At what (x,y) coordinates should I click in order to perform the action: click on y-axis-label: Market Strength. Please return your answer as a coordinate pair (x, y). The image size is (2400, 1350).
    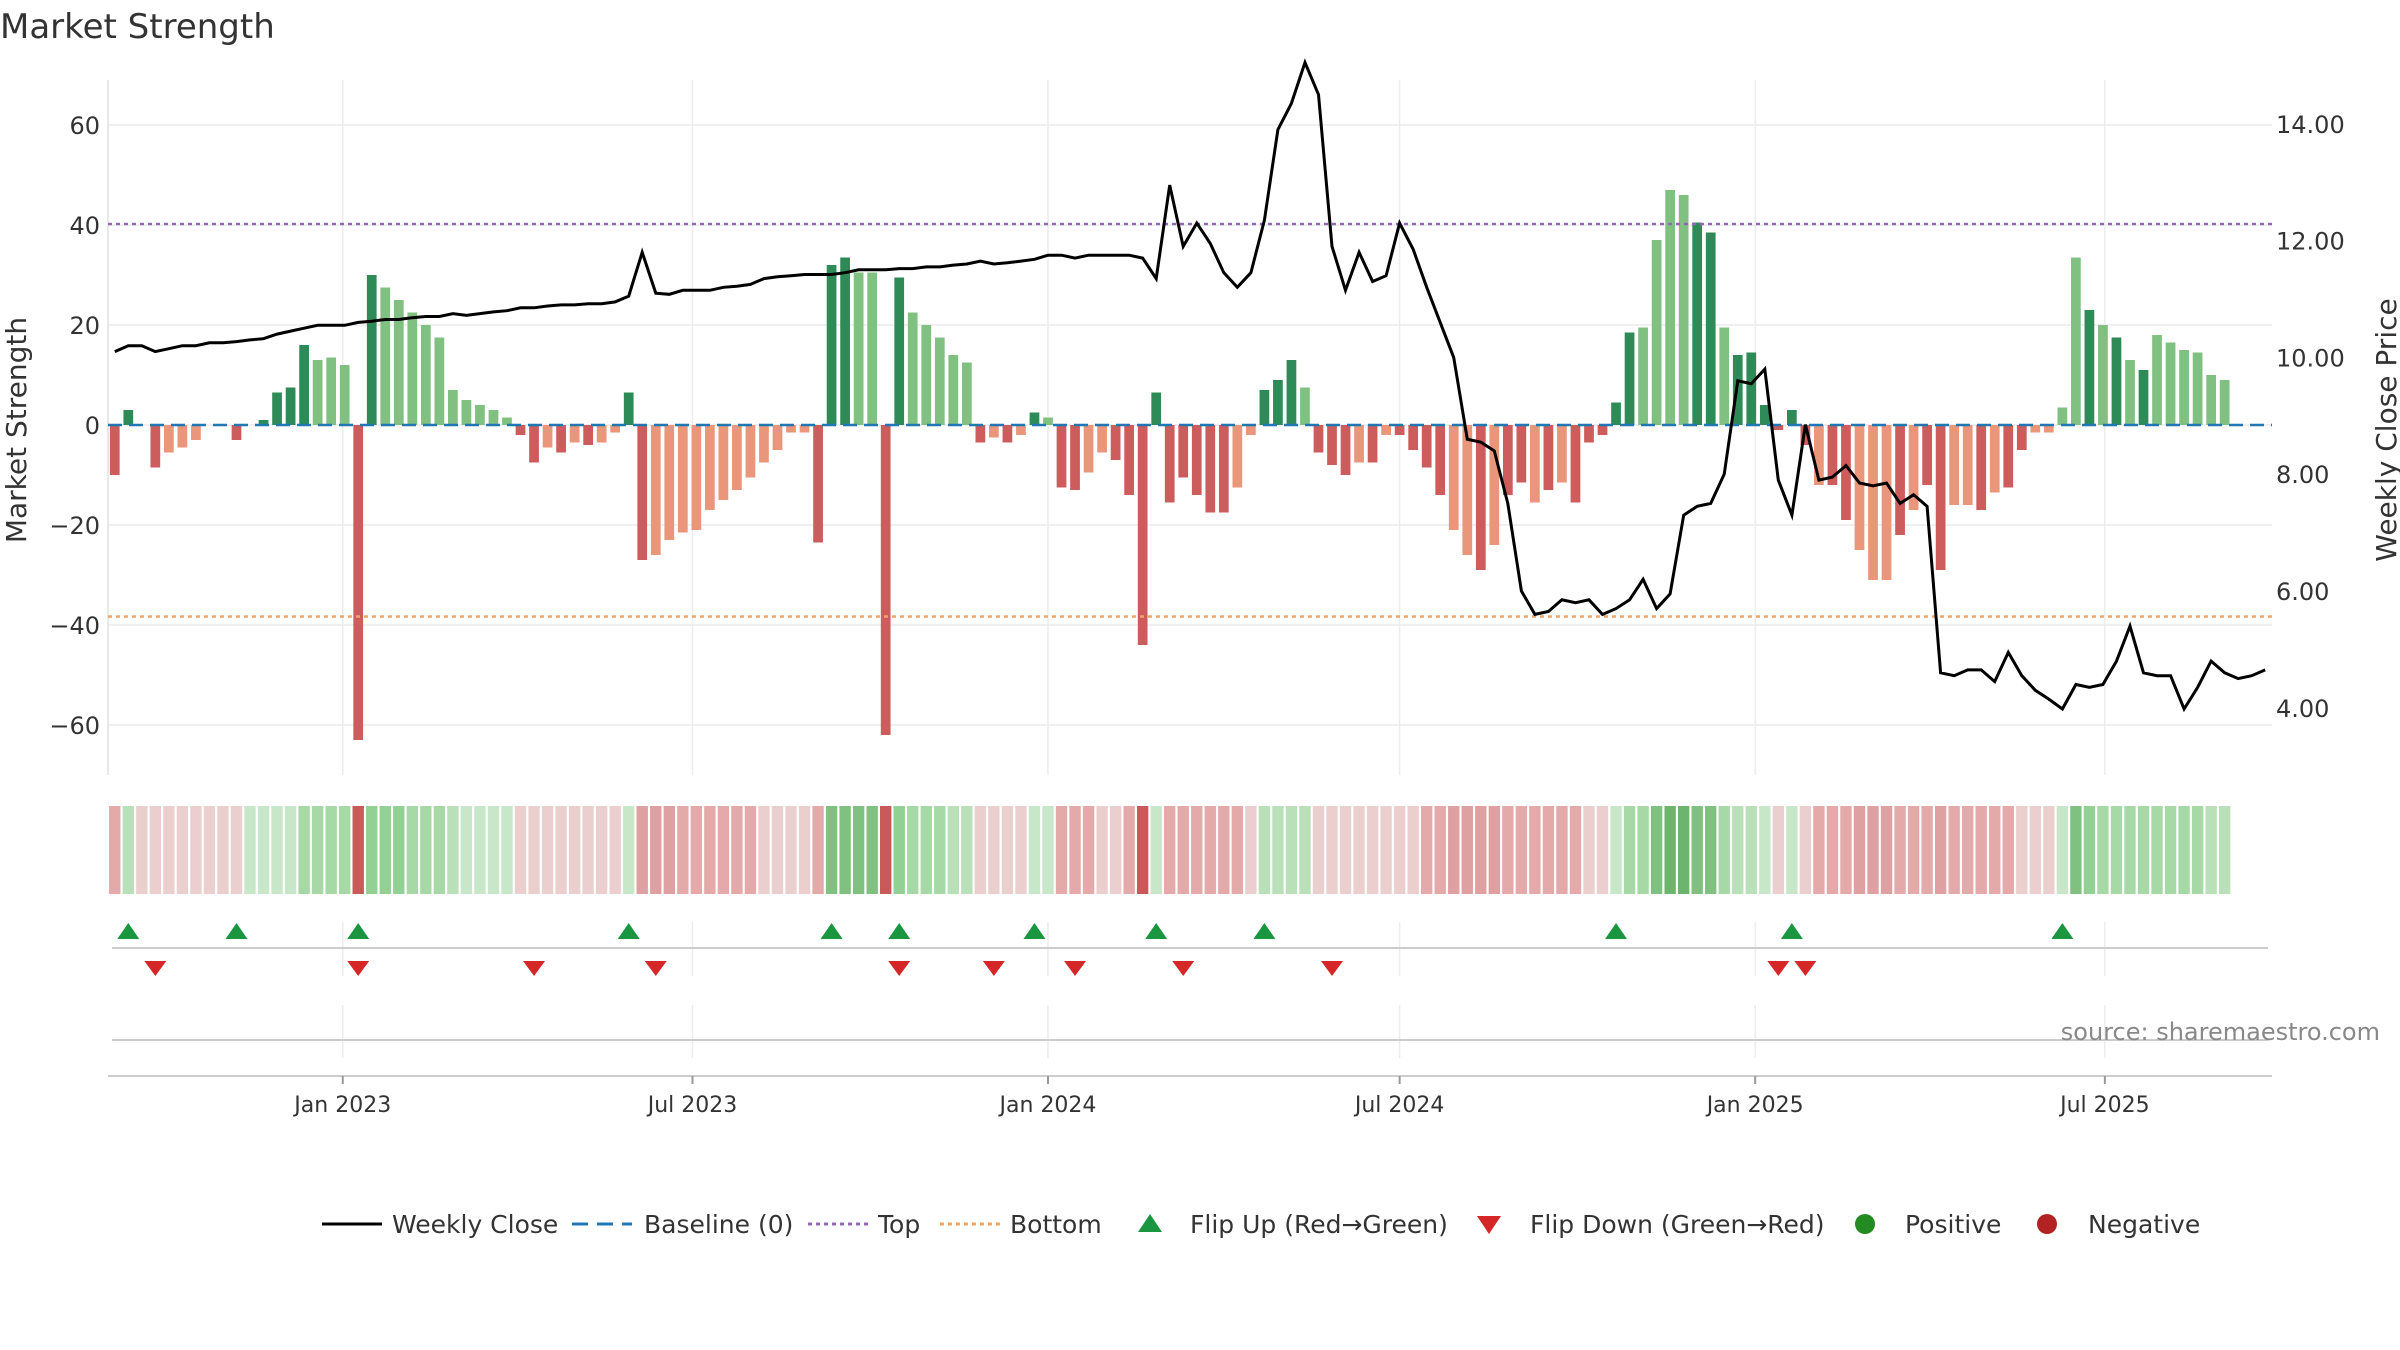
    Looking at the image, I should click on (16, 430).